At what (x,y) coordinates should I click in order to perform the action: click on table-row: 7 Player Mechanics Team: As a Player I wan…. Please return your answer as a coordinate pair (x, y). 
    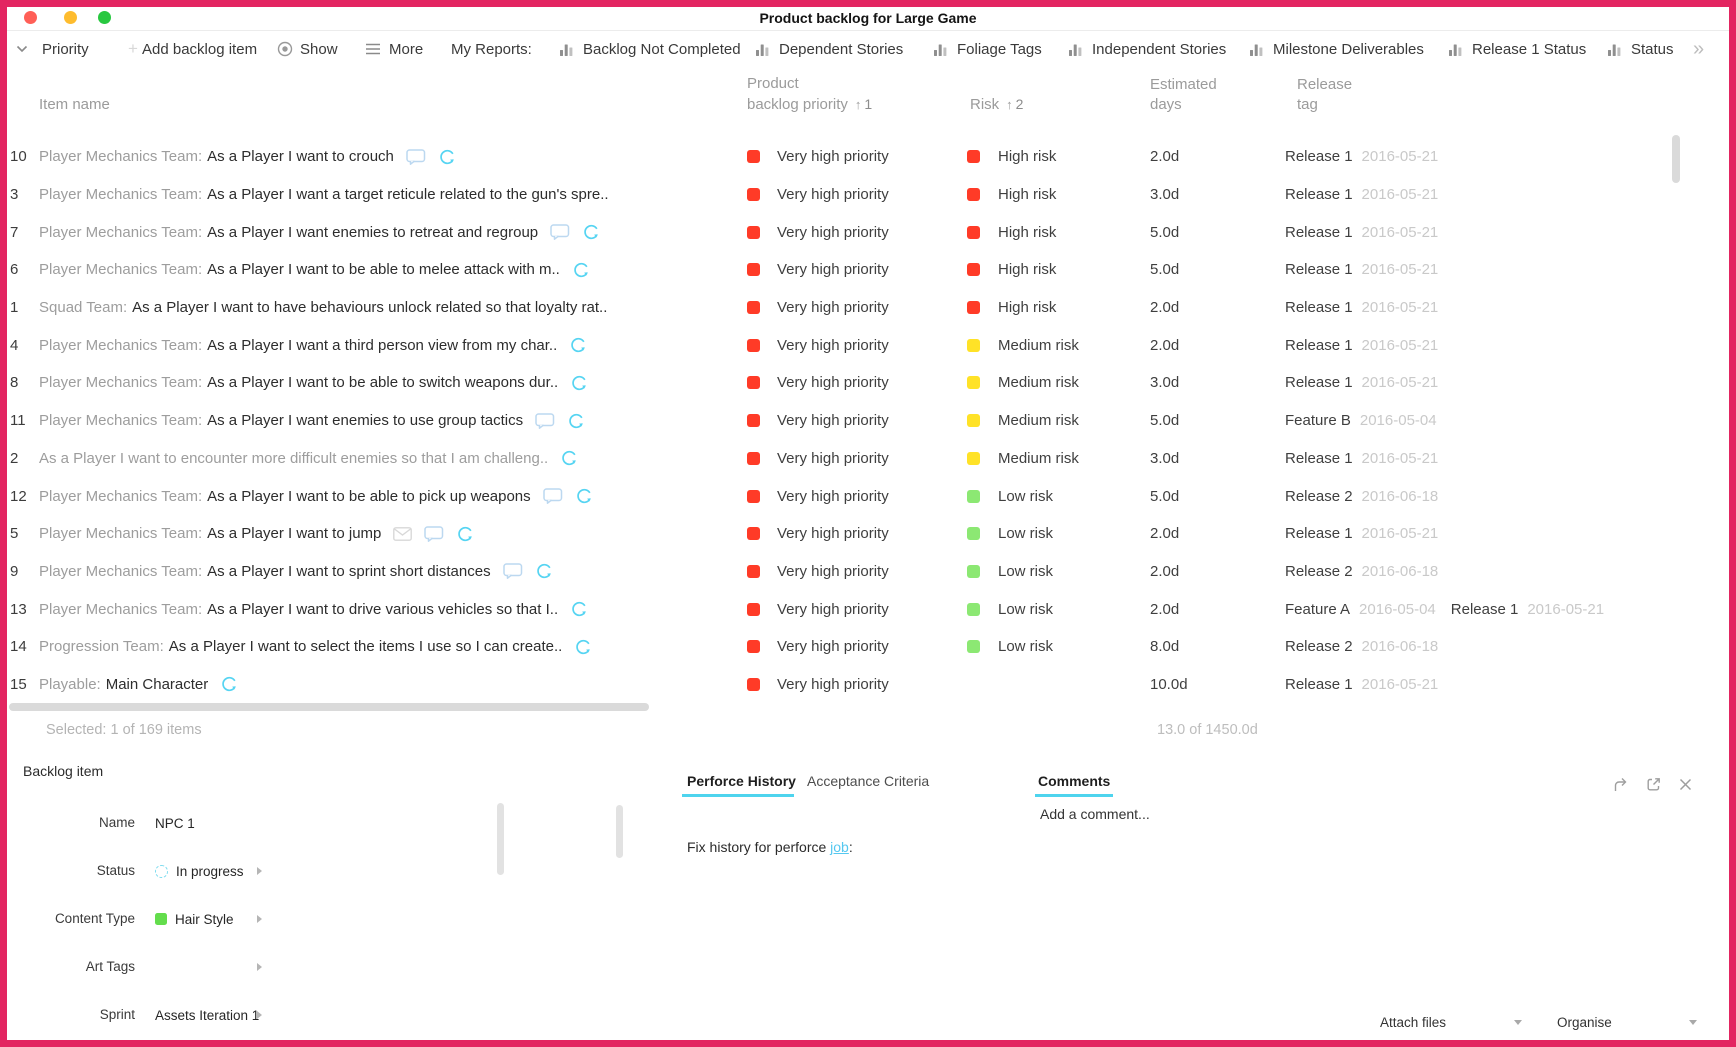
    Looking at the image, I should click on (857, 232).